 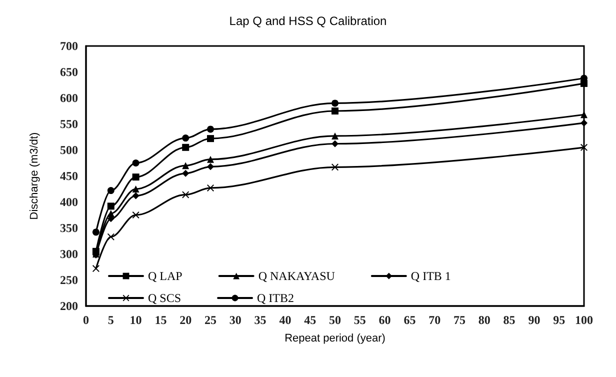 I want to click on y-tick-label: 550, so click(x=69, y=124).